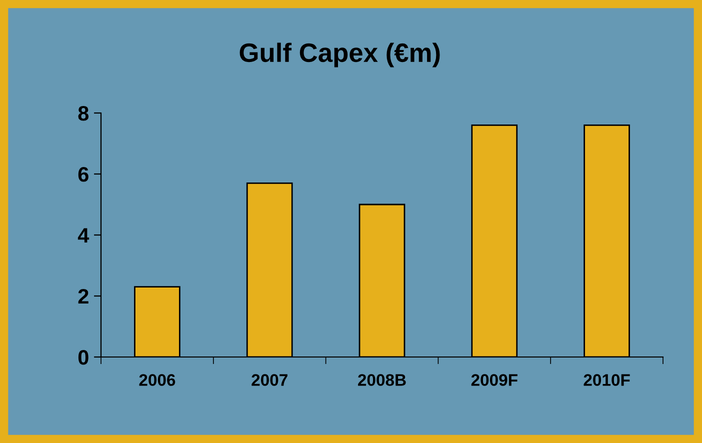 Image resolution: width=702 pixels, height=443 pixels. What do you see at coordinates (157, 380) in the screenshot?
I see `x-tick-label: 2006` at bounding box center [157, 380].